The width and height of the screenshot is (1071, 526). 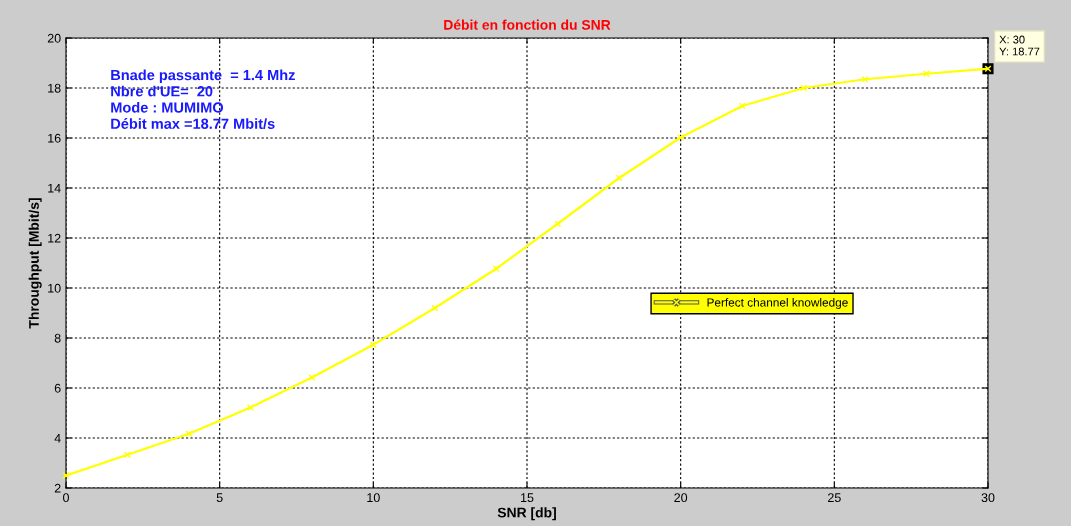 What do you see at coordinates (54, 138) in the screenshot?
I see `y-tick-label: 16` at bounding box center [54, 138].